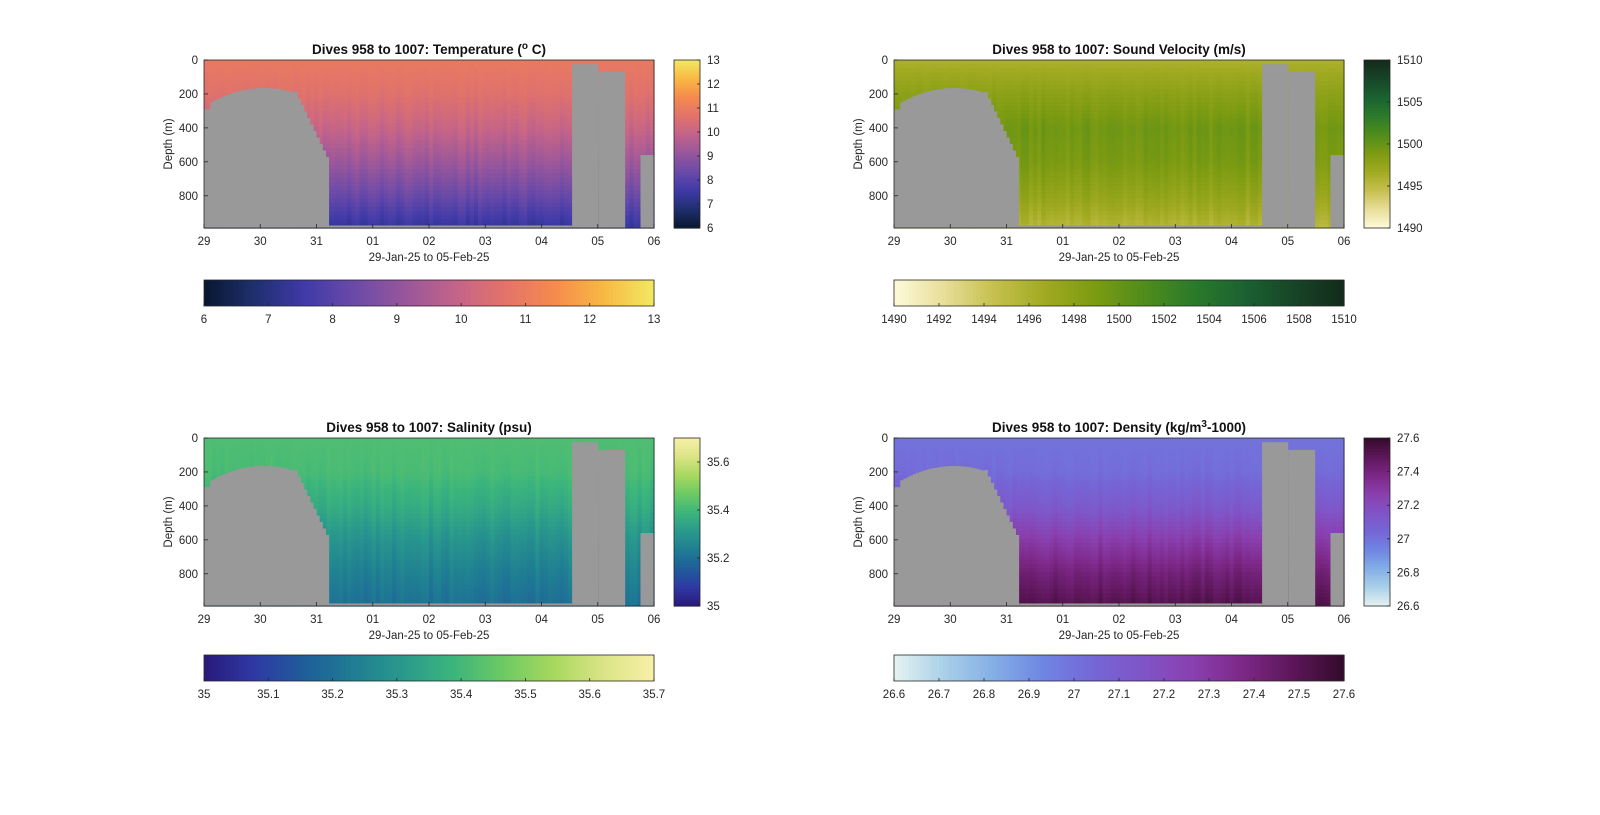 The width and height of the screenshot is (1600, 815). Describe the element at coordinates (710, 157) in the screenshot. I see `colorbar-tick-label: 9` at that location.